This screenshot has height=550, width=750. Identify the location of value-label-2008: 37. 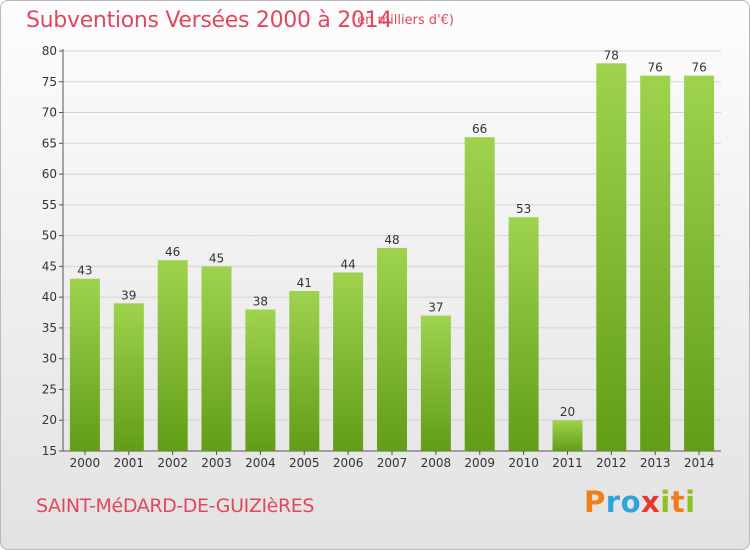
(435, 308).